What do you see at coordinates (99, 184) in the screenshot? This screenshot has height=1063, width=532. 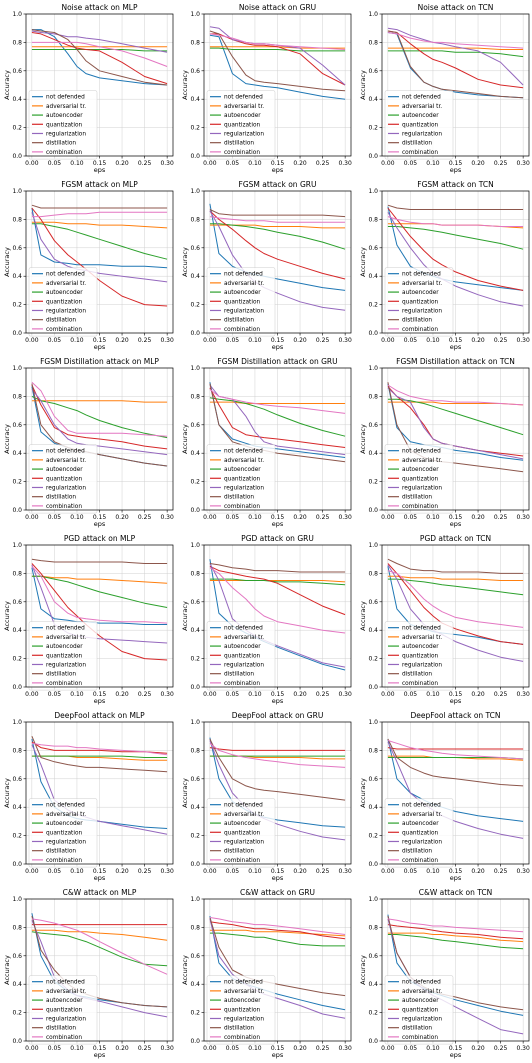 I see `subplot-title: FGSM attack on MLP` at bounding box center [99, 184].